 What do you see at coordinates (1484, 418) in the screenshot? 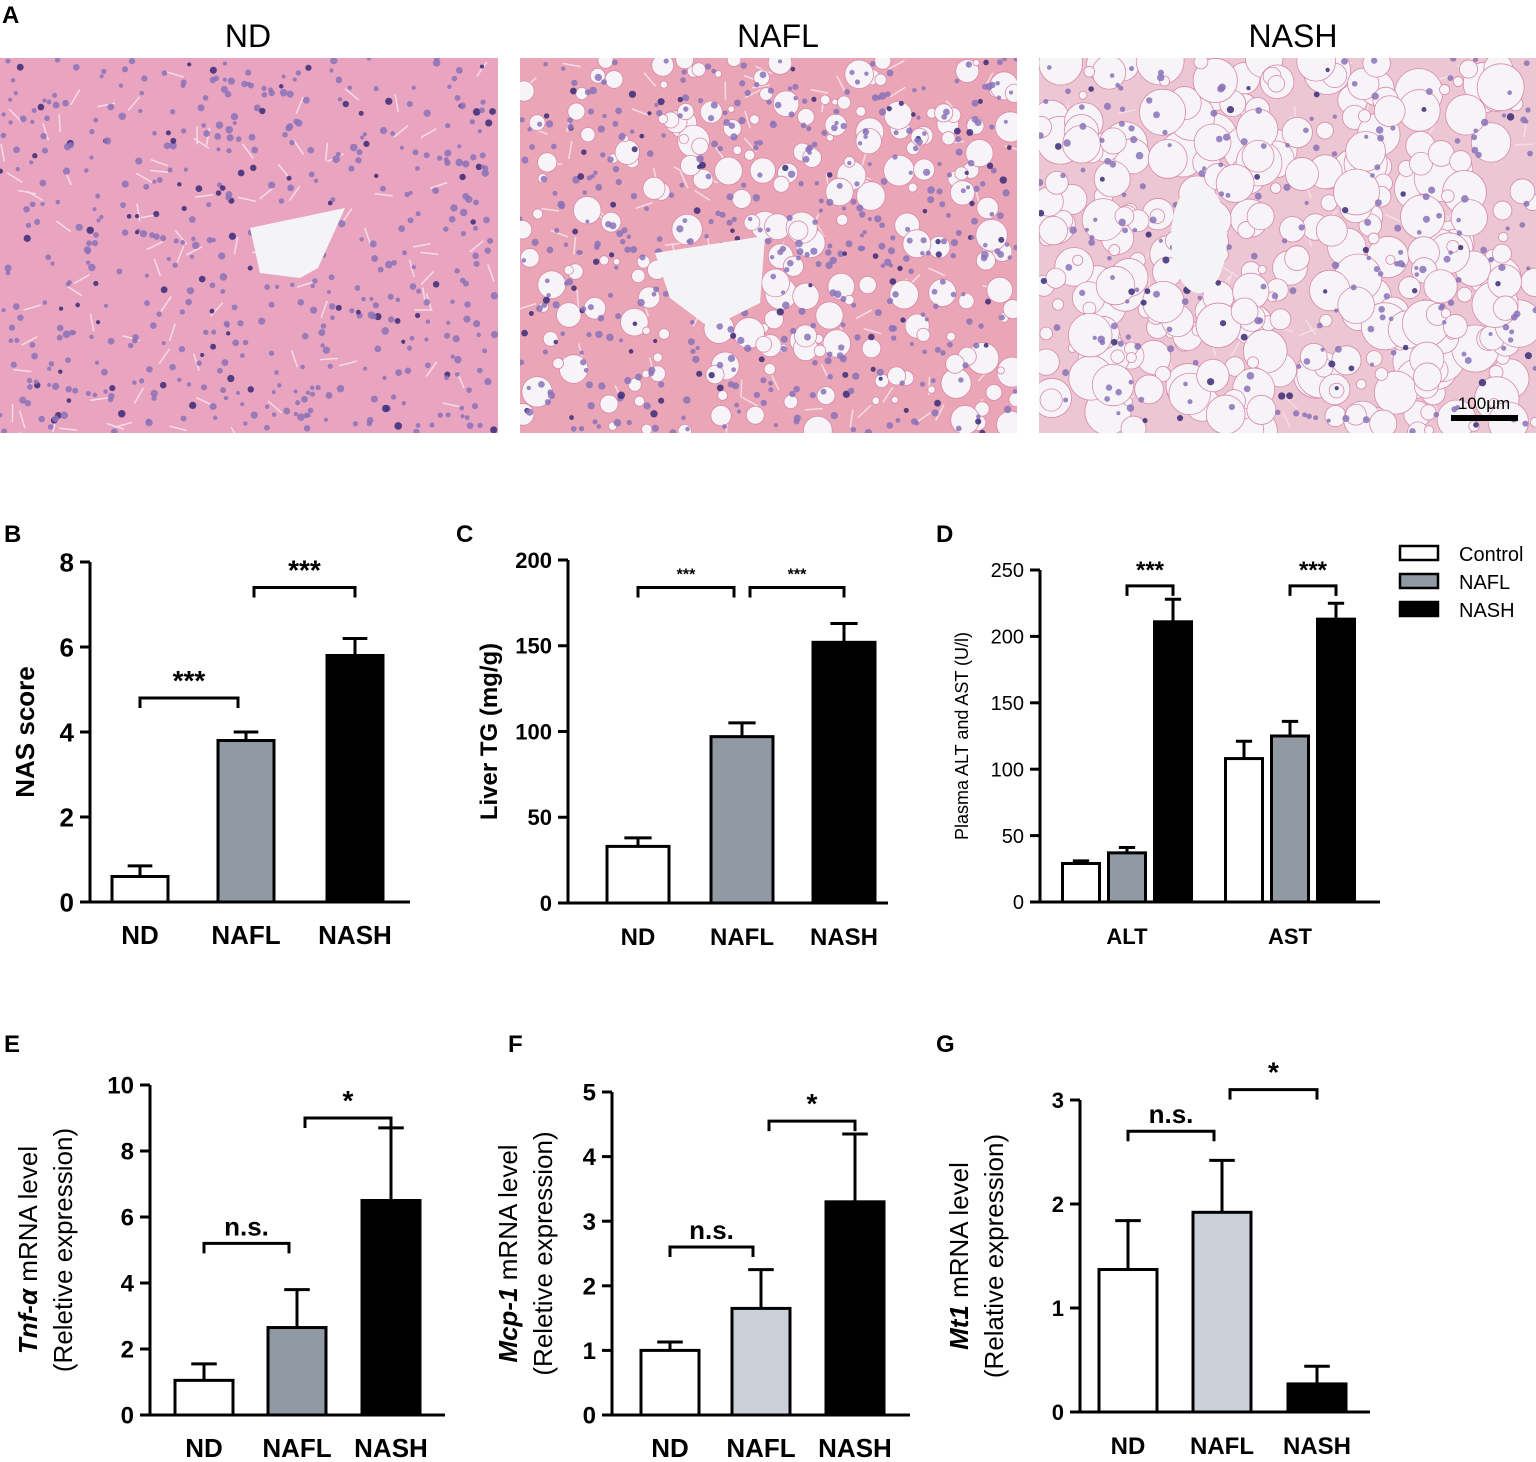
I see `scale-bar` at bounding box center [1484, 418].